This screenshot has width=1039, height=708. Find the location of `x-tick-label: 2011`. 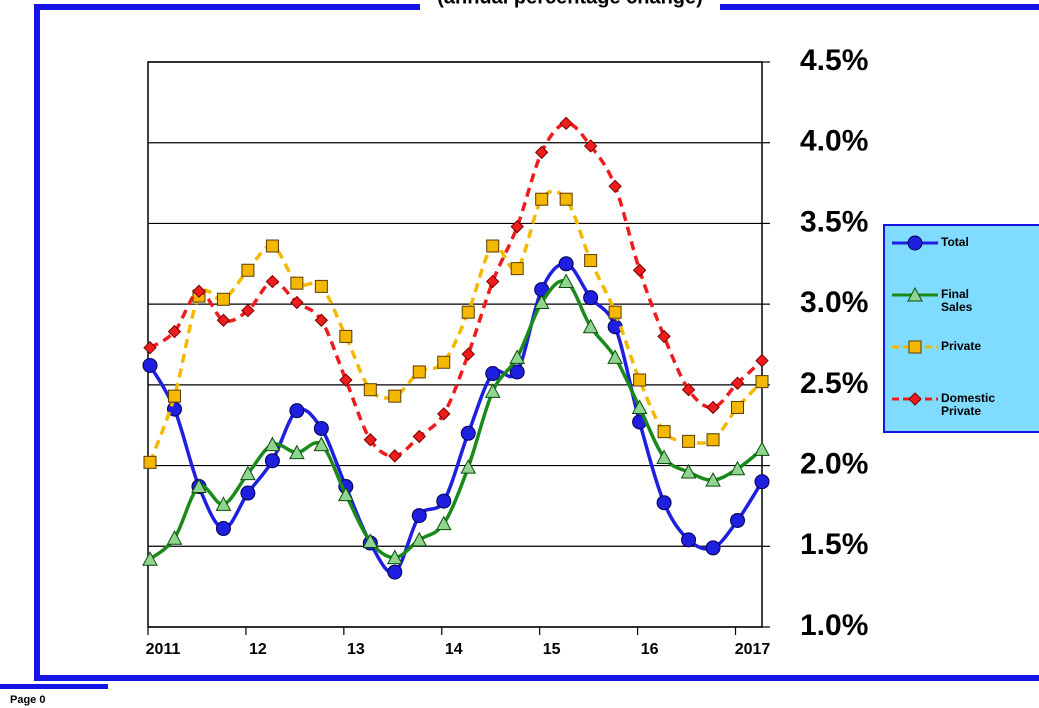

x-tick-label: 2011 is located at coordinates (163, 649).